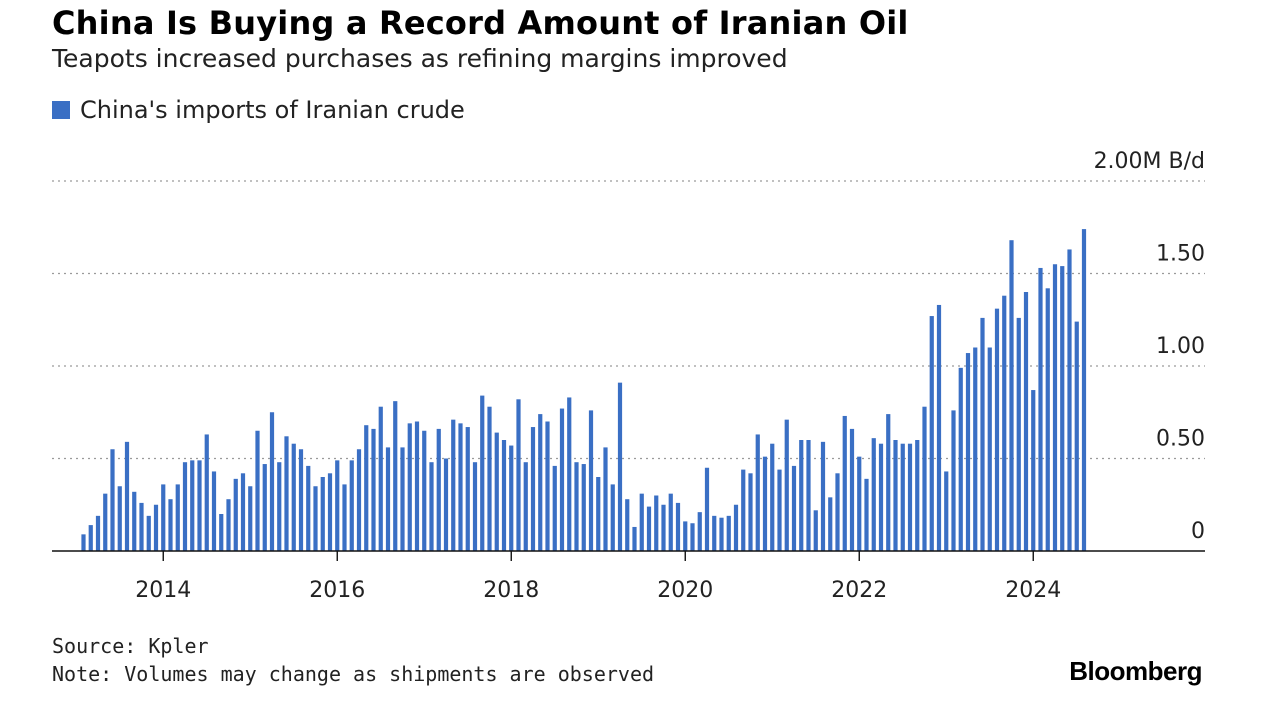  Describe the element at coordinates (1135, 671) in the screenshot. I see `bloomberg-logo: Bloomberg` at that location.